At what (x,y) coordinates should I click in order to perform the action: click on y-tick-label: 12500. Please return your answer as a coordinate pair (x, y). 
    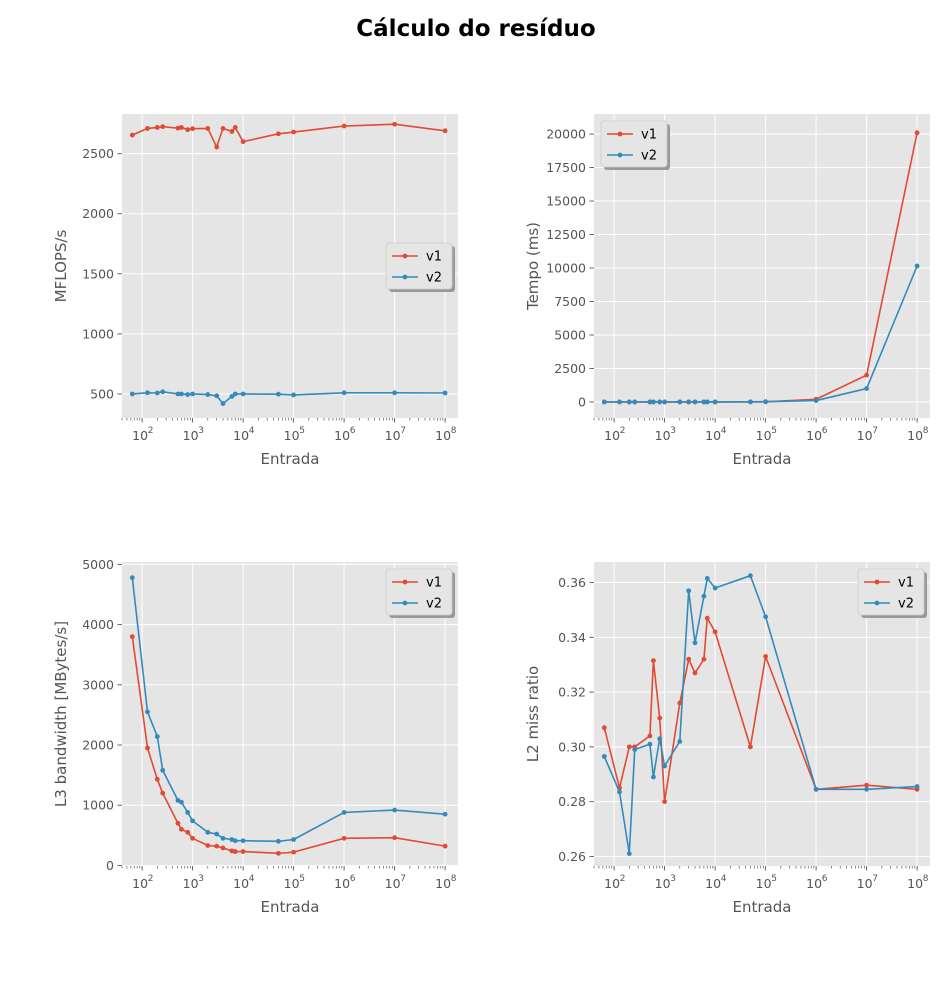
    Looking at the image, I should click on (566, 234).